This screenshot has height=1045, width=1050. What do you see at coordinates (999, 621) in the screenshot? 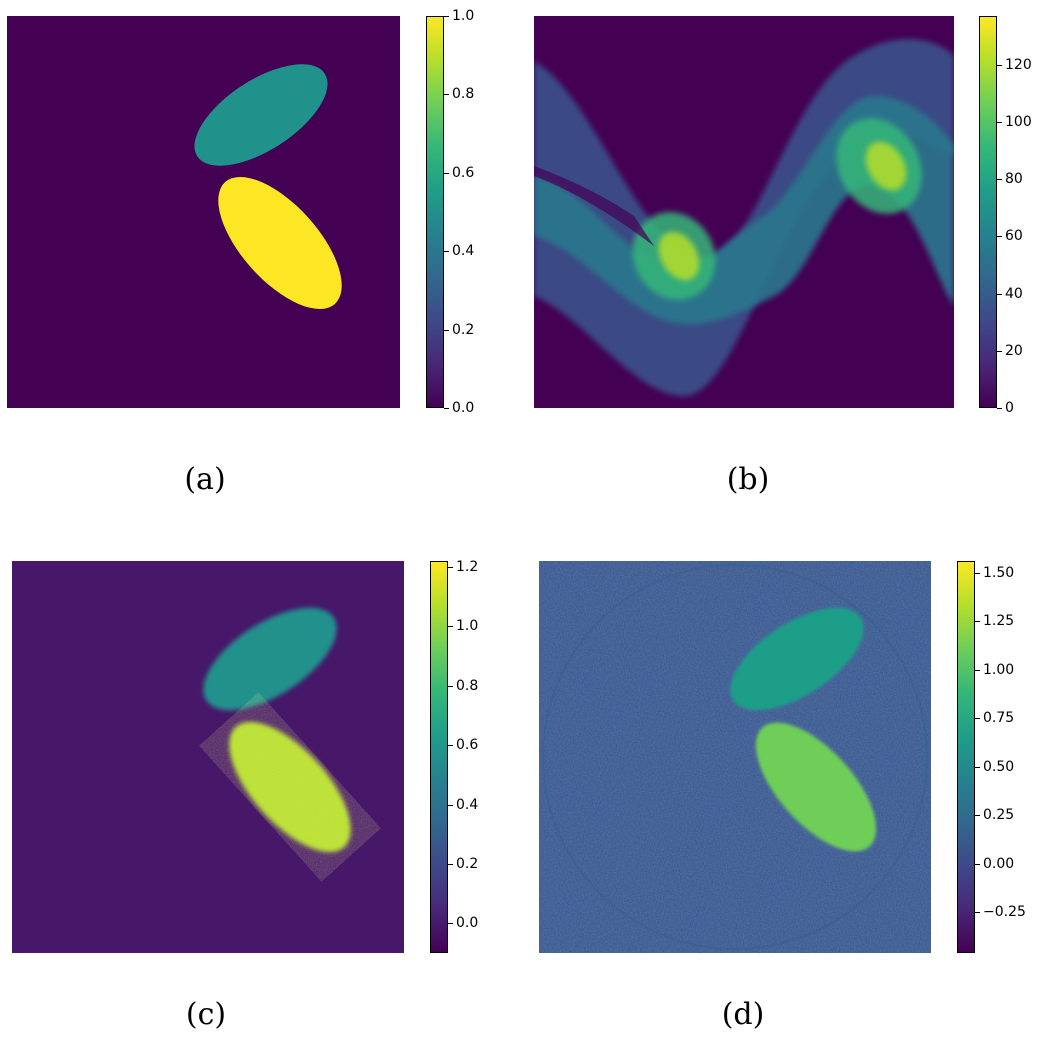
I see `colorbar-tick-label: 1.25` at bounding box center [999, 621].